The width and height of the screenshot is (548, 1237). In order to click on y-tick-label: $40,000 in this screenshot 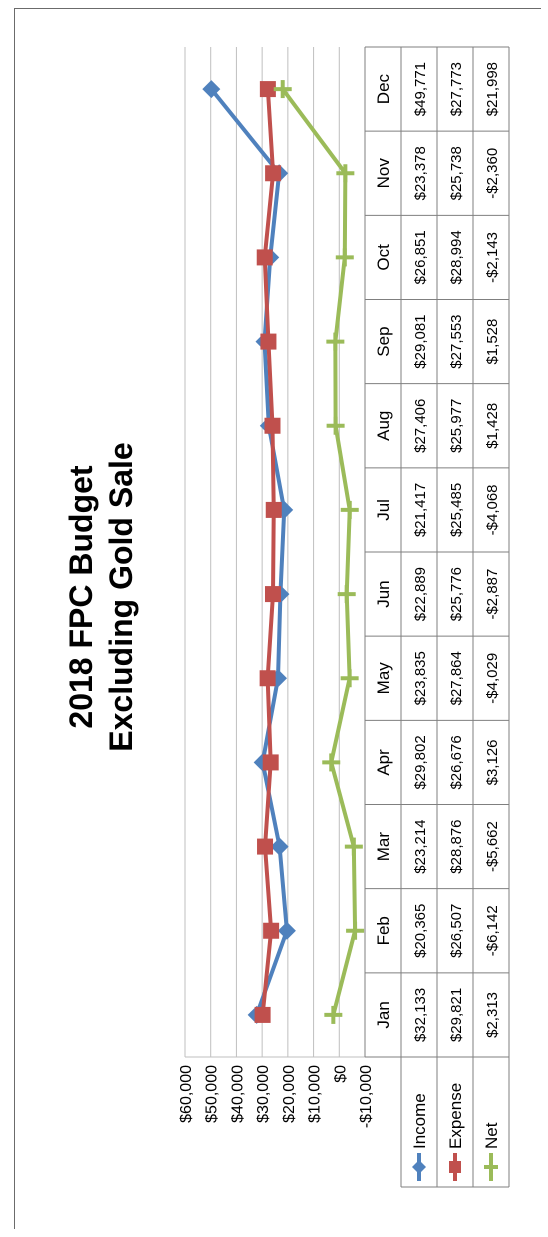, I will do `click(237, 1094)`.